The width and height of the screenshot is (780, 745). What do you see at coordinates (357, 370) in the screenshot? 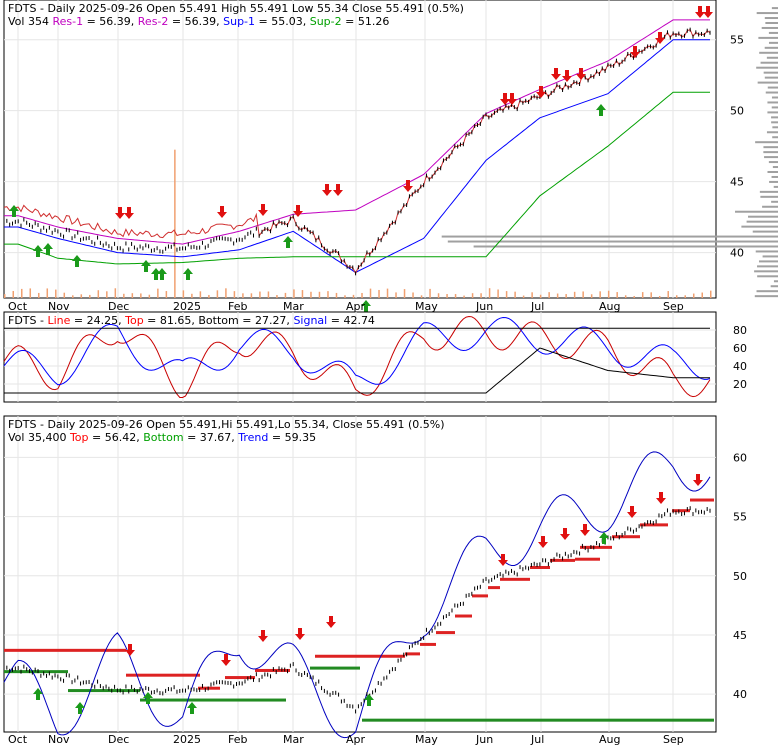
I see `oscillator-bottom-line` at bounding box center [357, 370].